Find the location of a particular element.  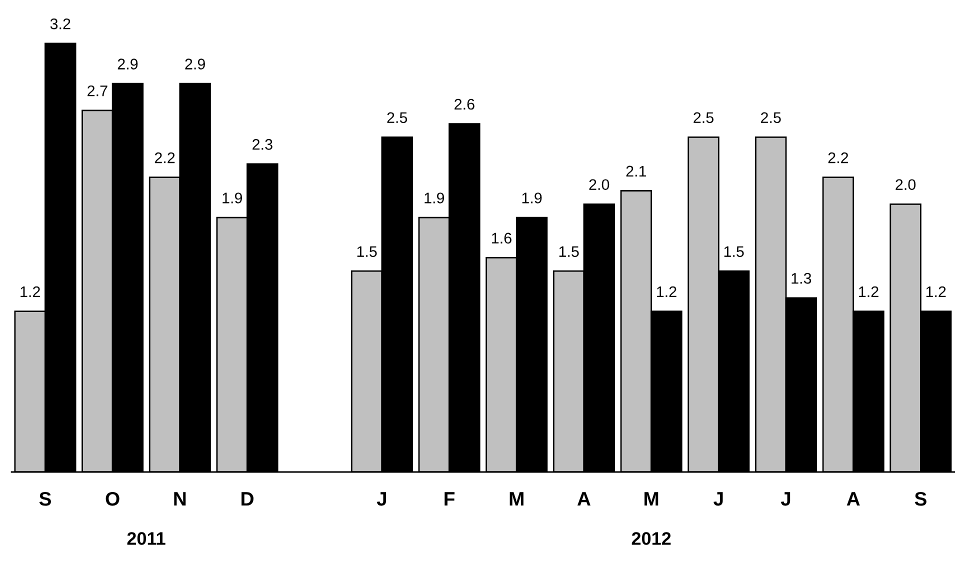

data-label: 2.7 is located at coordinates (98, 90).